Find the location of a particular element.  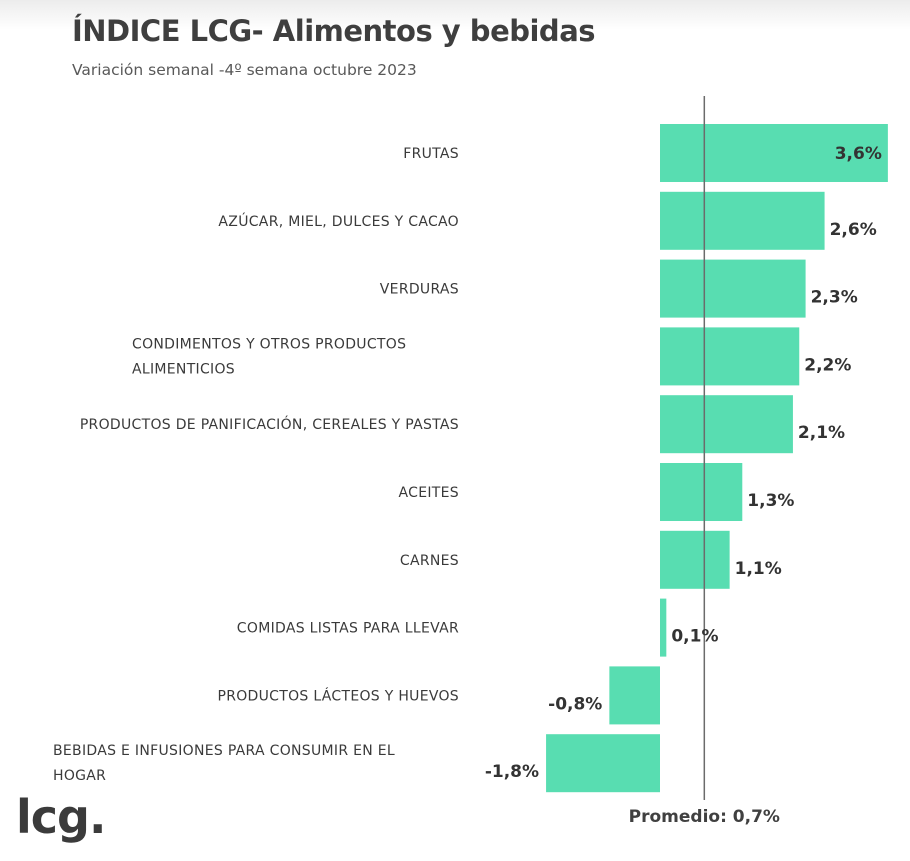

category-label: ACEITES is located at coordinates (429, 493).